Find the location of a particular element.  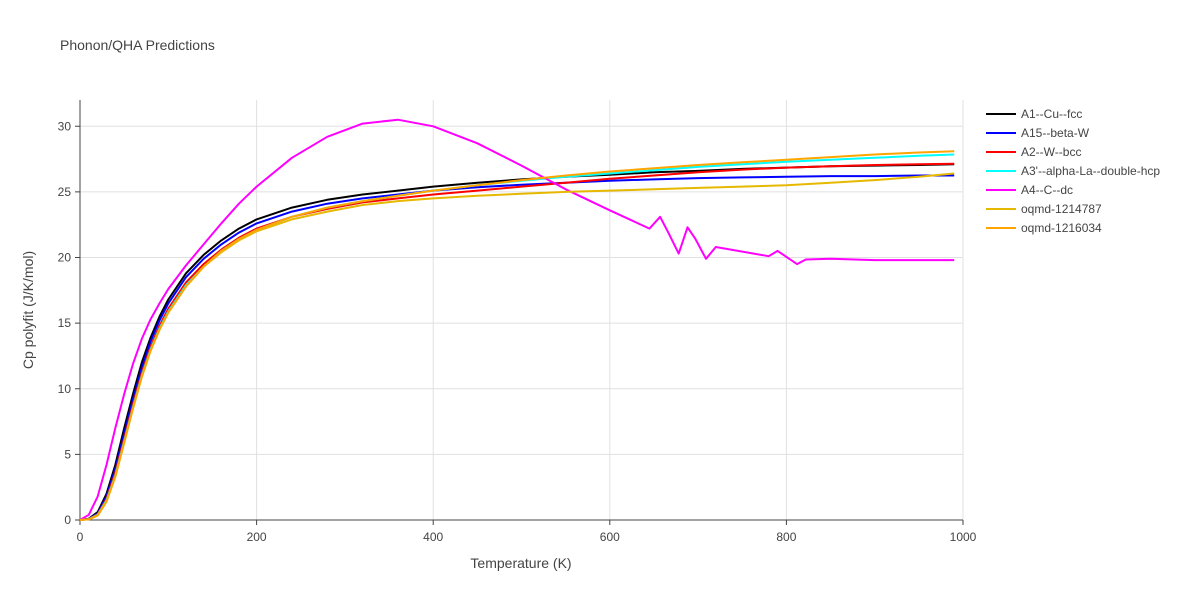

legend-label: oqmd-1216034 is located at coordinates (1061, 228).